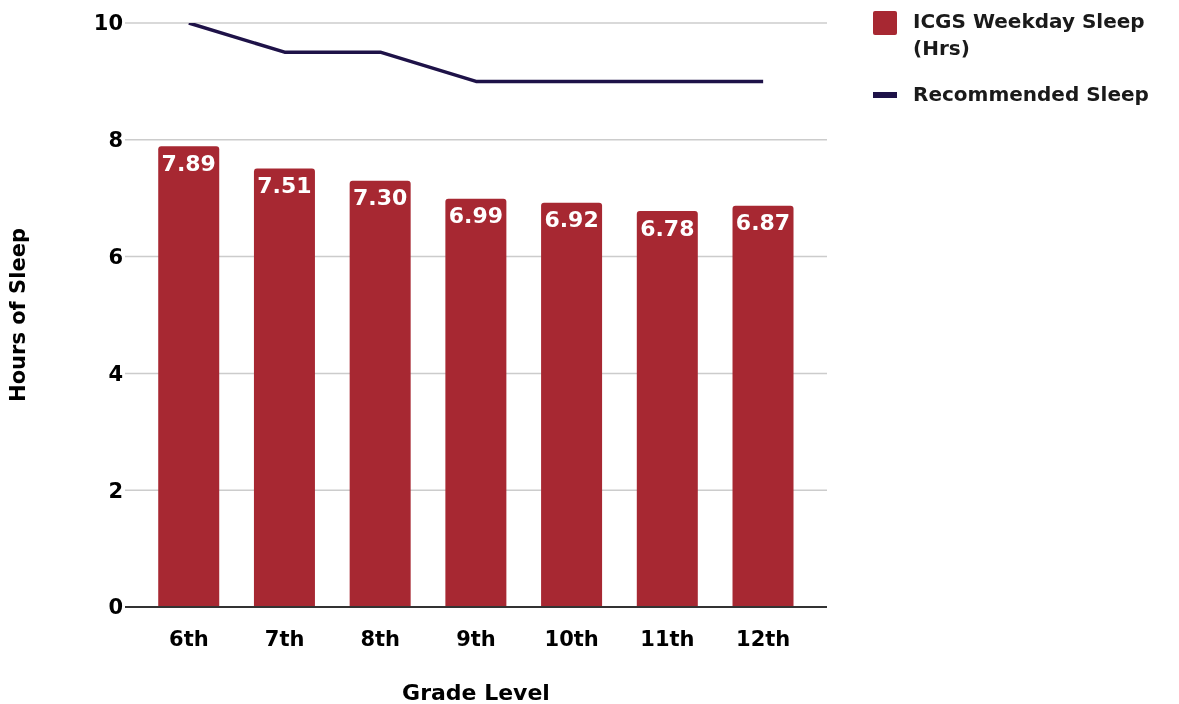  What do you see at coordinates (18, 315) in the screenshot?
I see `y-axis-title: Hours of Sleep` at bounding box center [18, 315].